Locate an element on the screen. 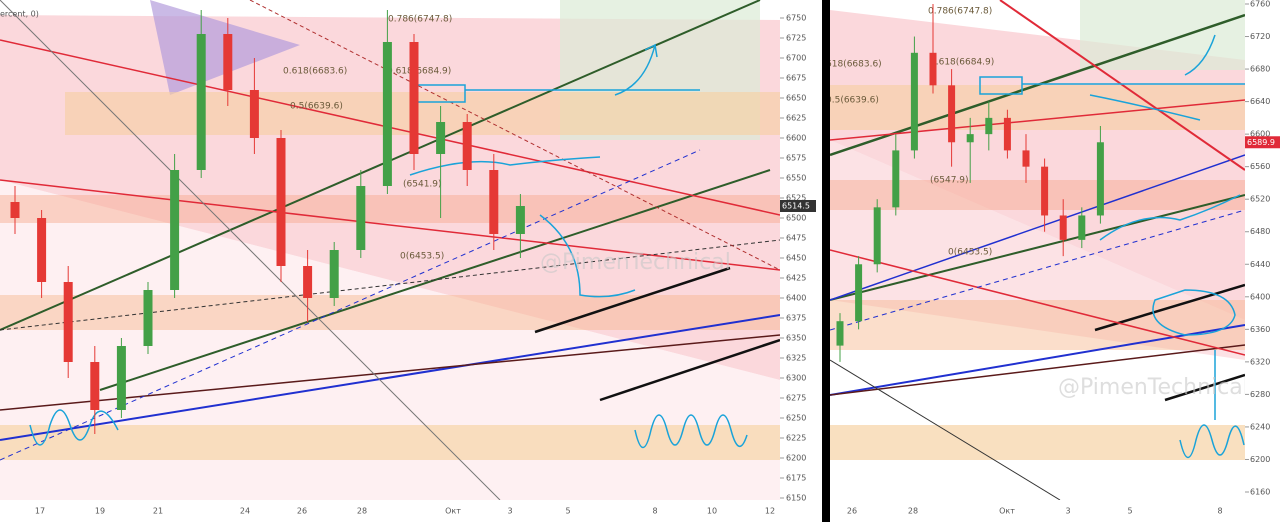  y-tick-label: 6275 is located at coordinates (796, 398).